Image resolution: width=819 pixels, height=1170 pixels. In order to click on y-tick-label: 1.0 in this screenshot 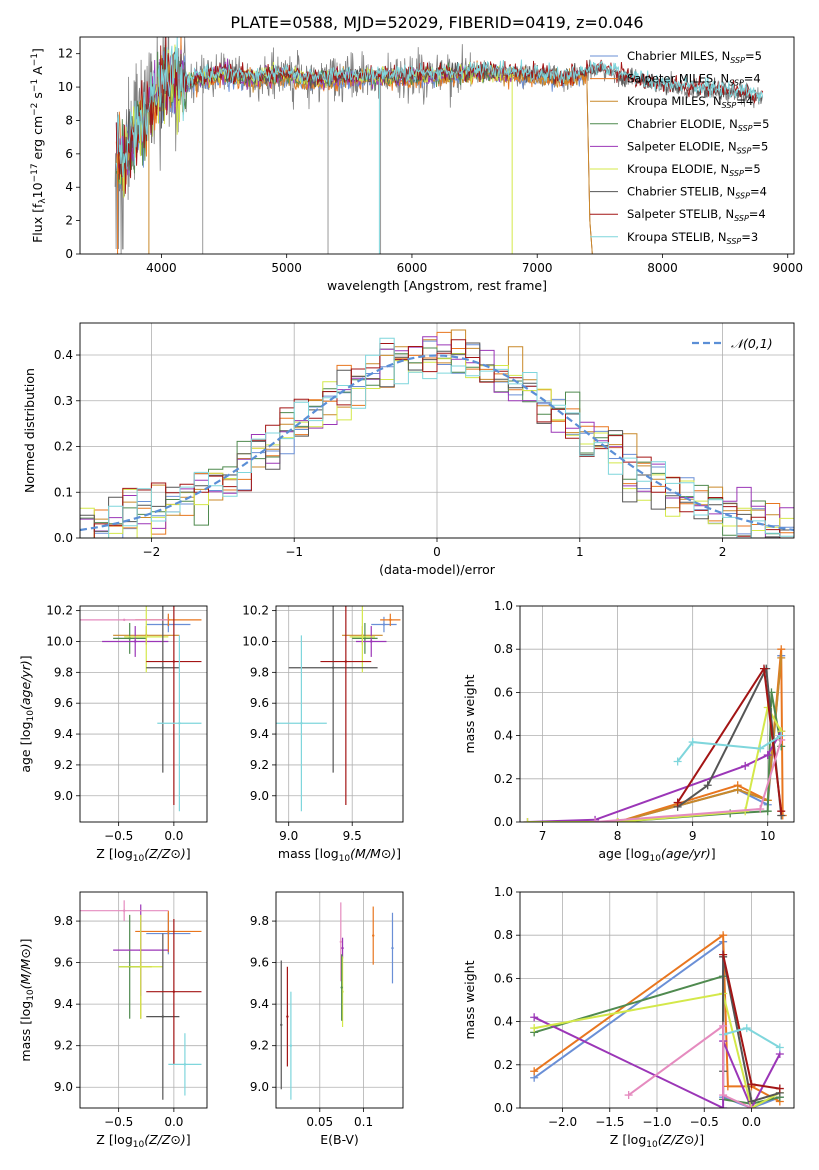, I will do `click(503, 606)`.